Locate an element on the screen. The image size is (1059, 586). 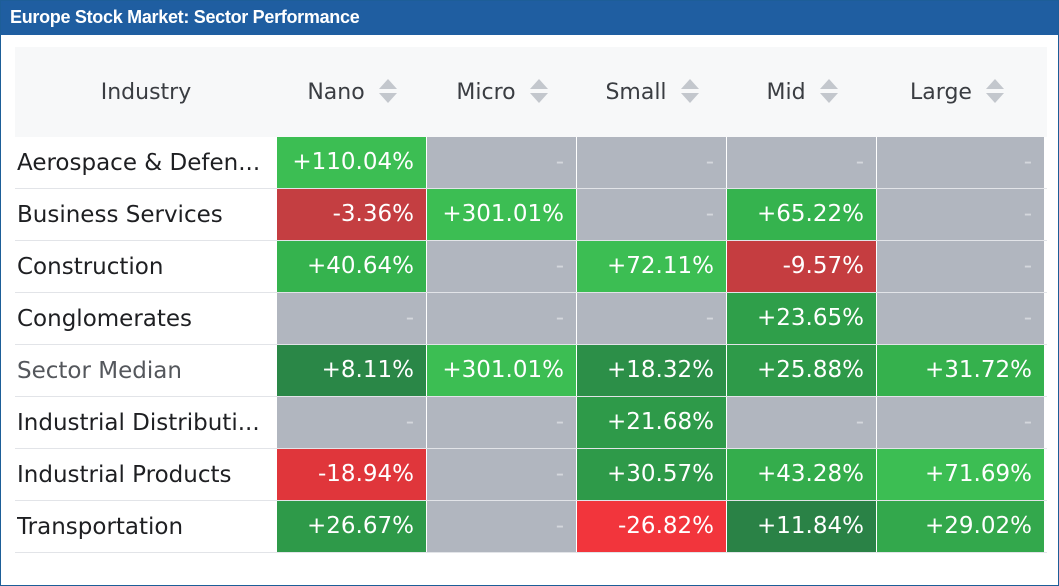
performance-cell: +65.22% is located at coordinates (802, 214).